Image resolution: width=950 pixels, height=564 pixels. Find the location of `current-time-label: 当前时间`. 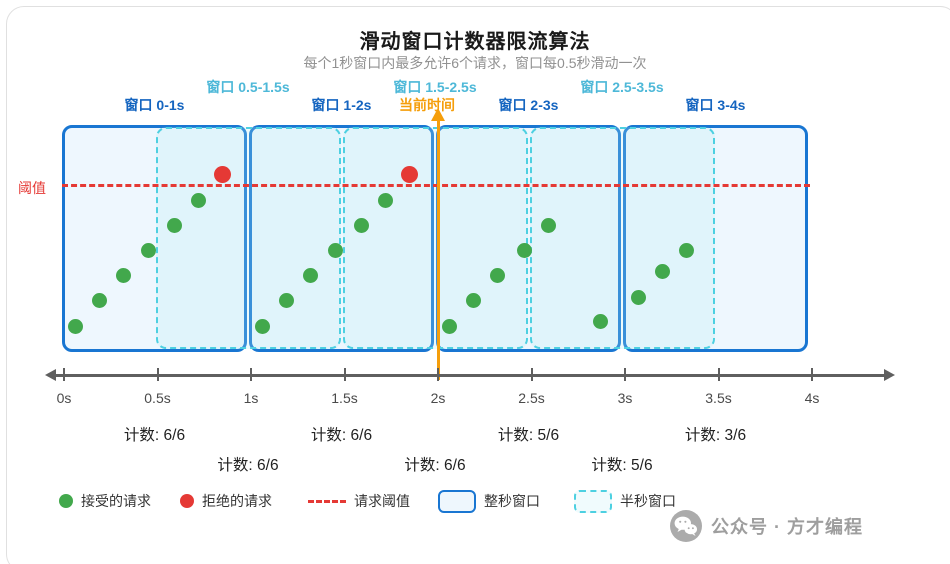

current-time-label: 当前时间 is located at coordinates (427, 105).